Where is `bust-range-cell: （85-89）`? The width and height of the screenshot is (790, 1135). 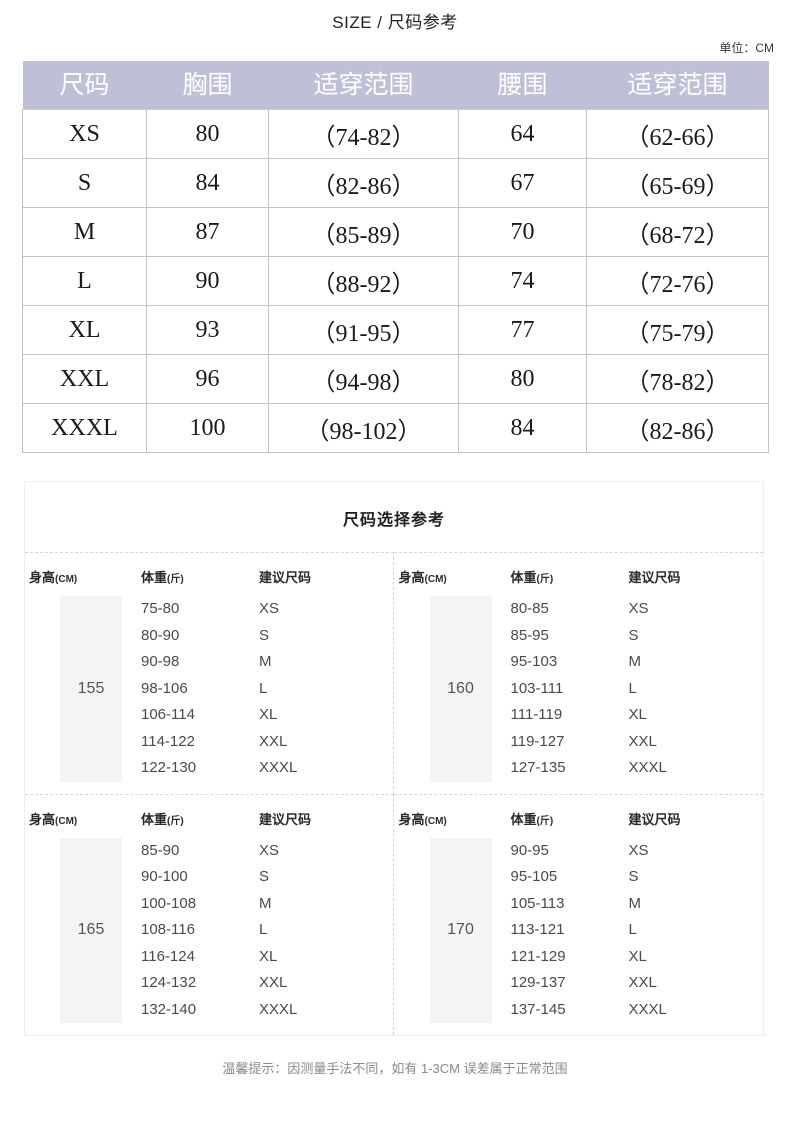
bust-range-cell: （85-89） is located at coordinates (363, 232).